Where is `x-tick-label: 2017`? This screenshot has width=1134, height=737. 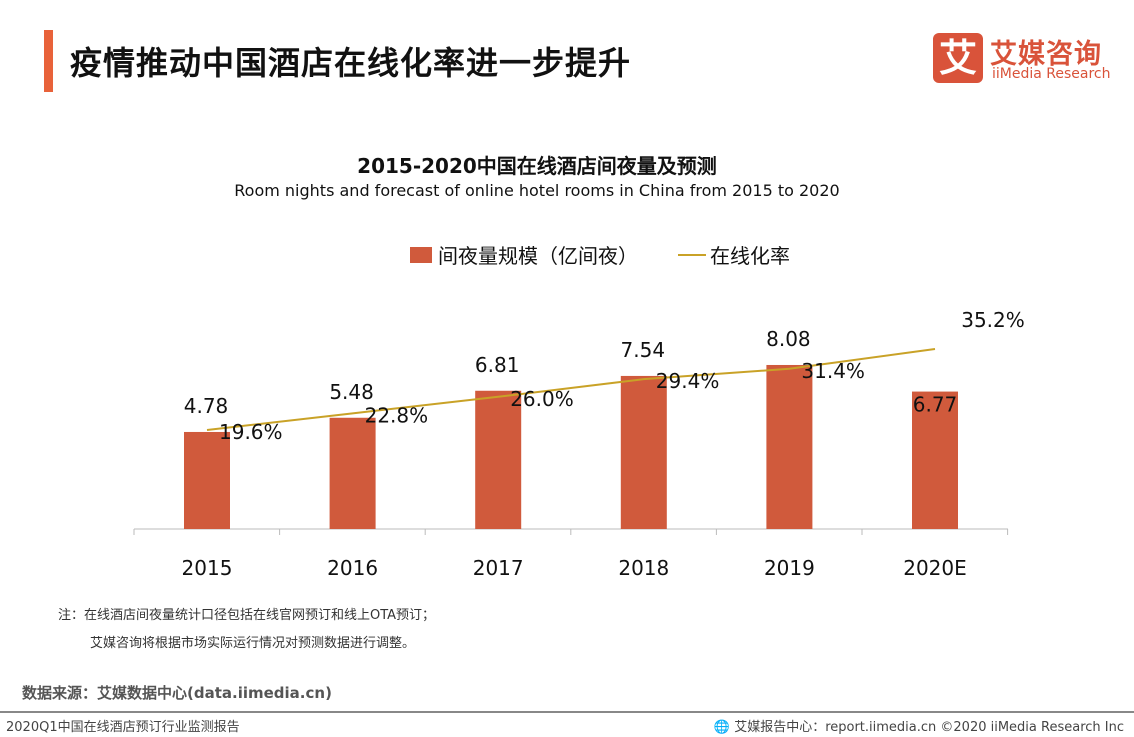
x-tick-label: 2017 is located at coordinates (498, 568).